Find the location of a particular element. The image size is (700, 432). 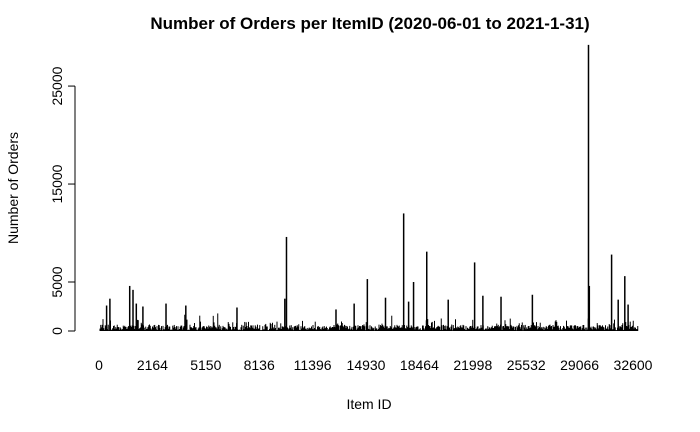

x-tick-label: 29066 is located at coordinates (579, 365).